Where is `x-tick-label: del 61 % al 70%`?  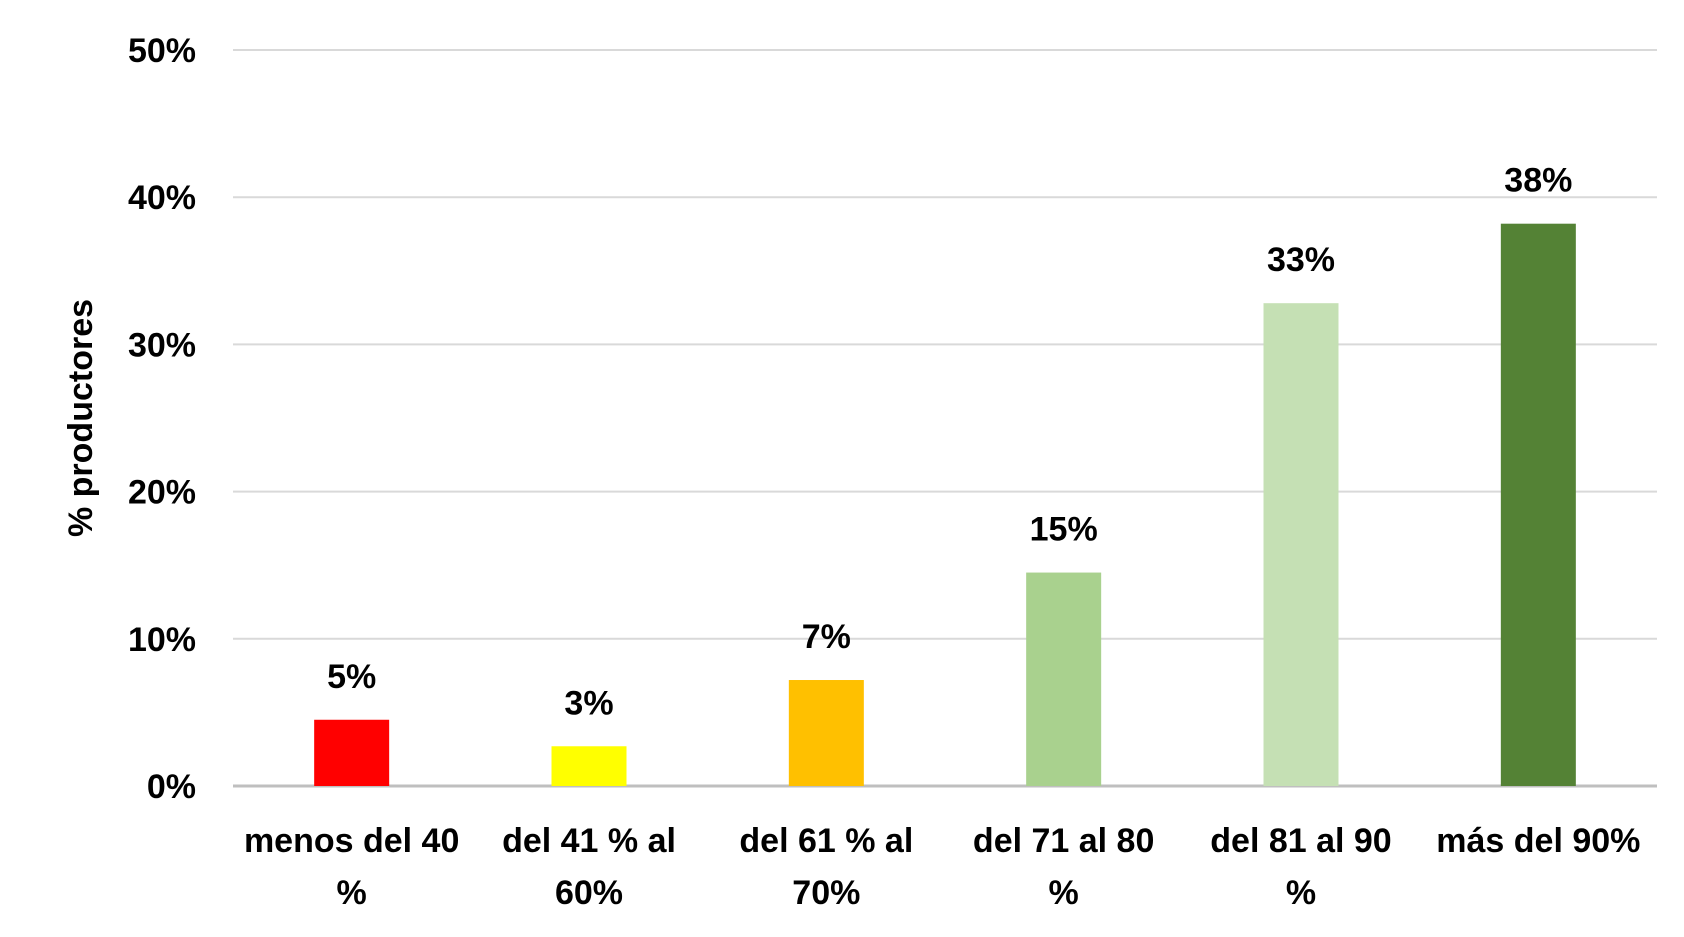
x-tick-label: del 61 % al 70% is located at coordinates (826, 867).